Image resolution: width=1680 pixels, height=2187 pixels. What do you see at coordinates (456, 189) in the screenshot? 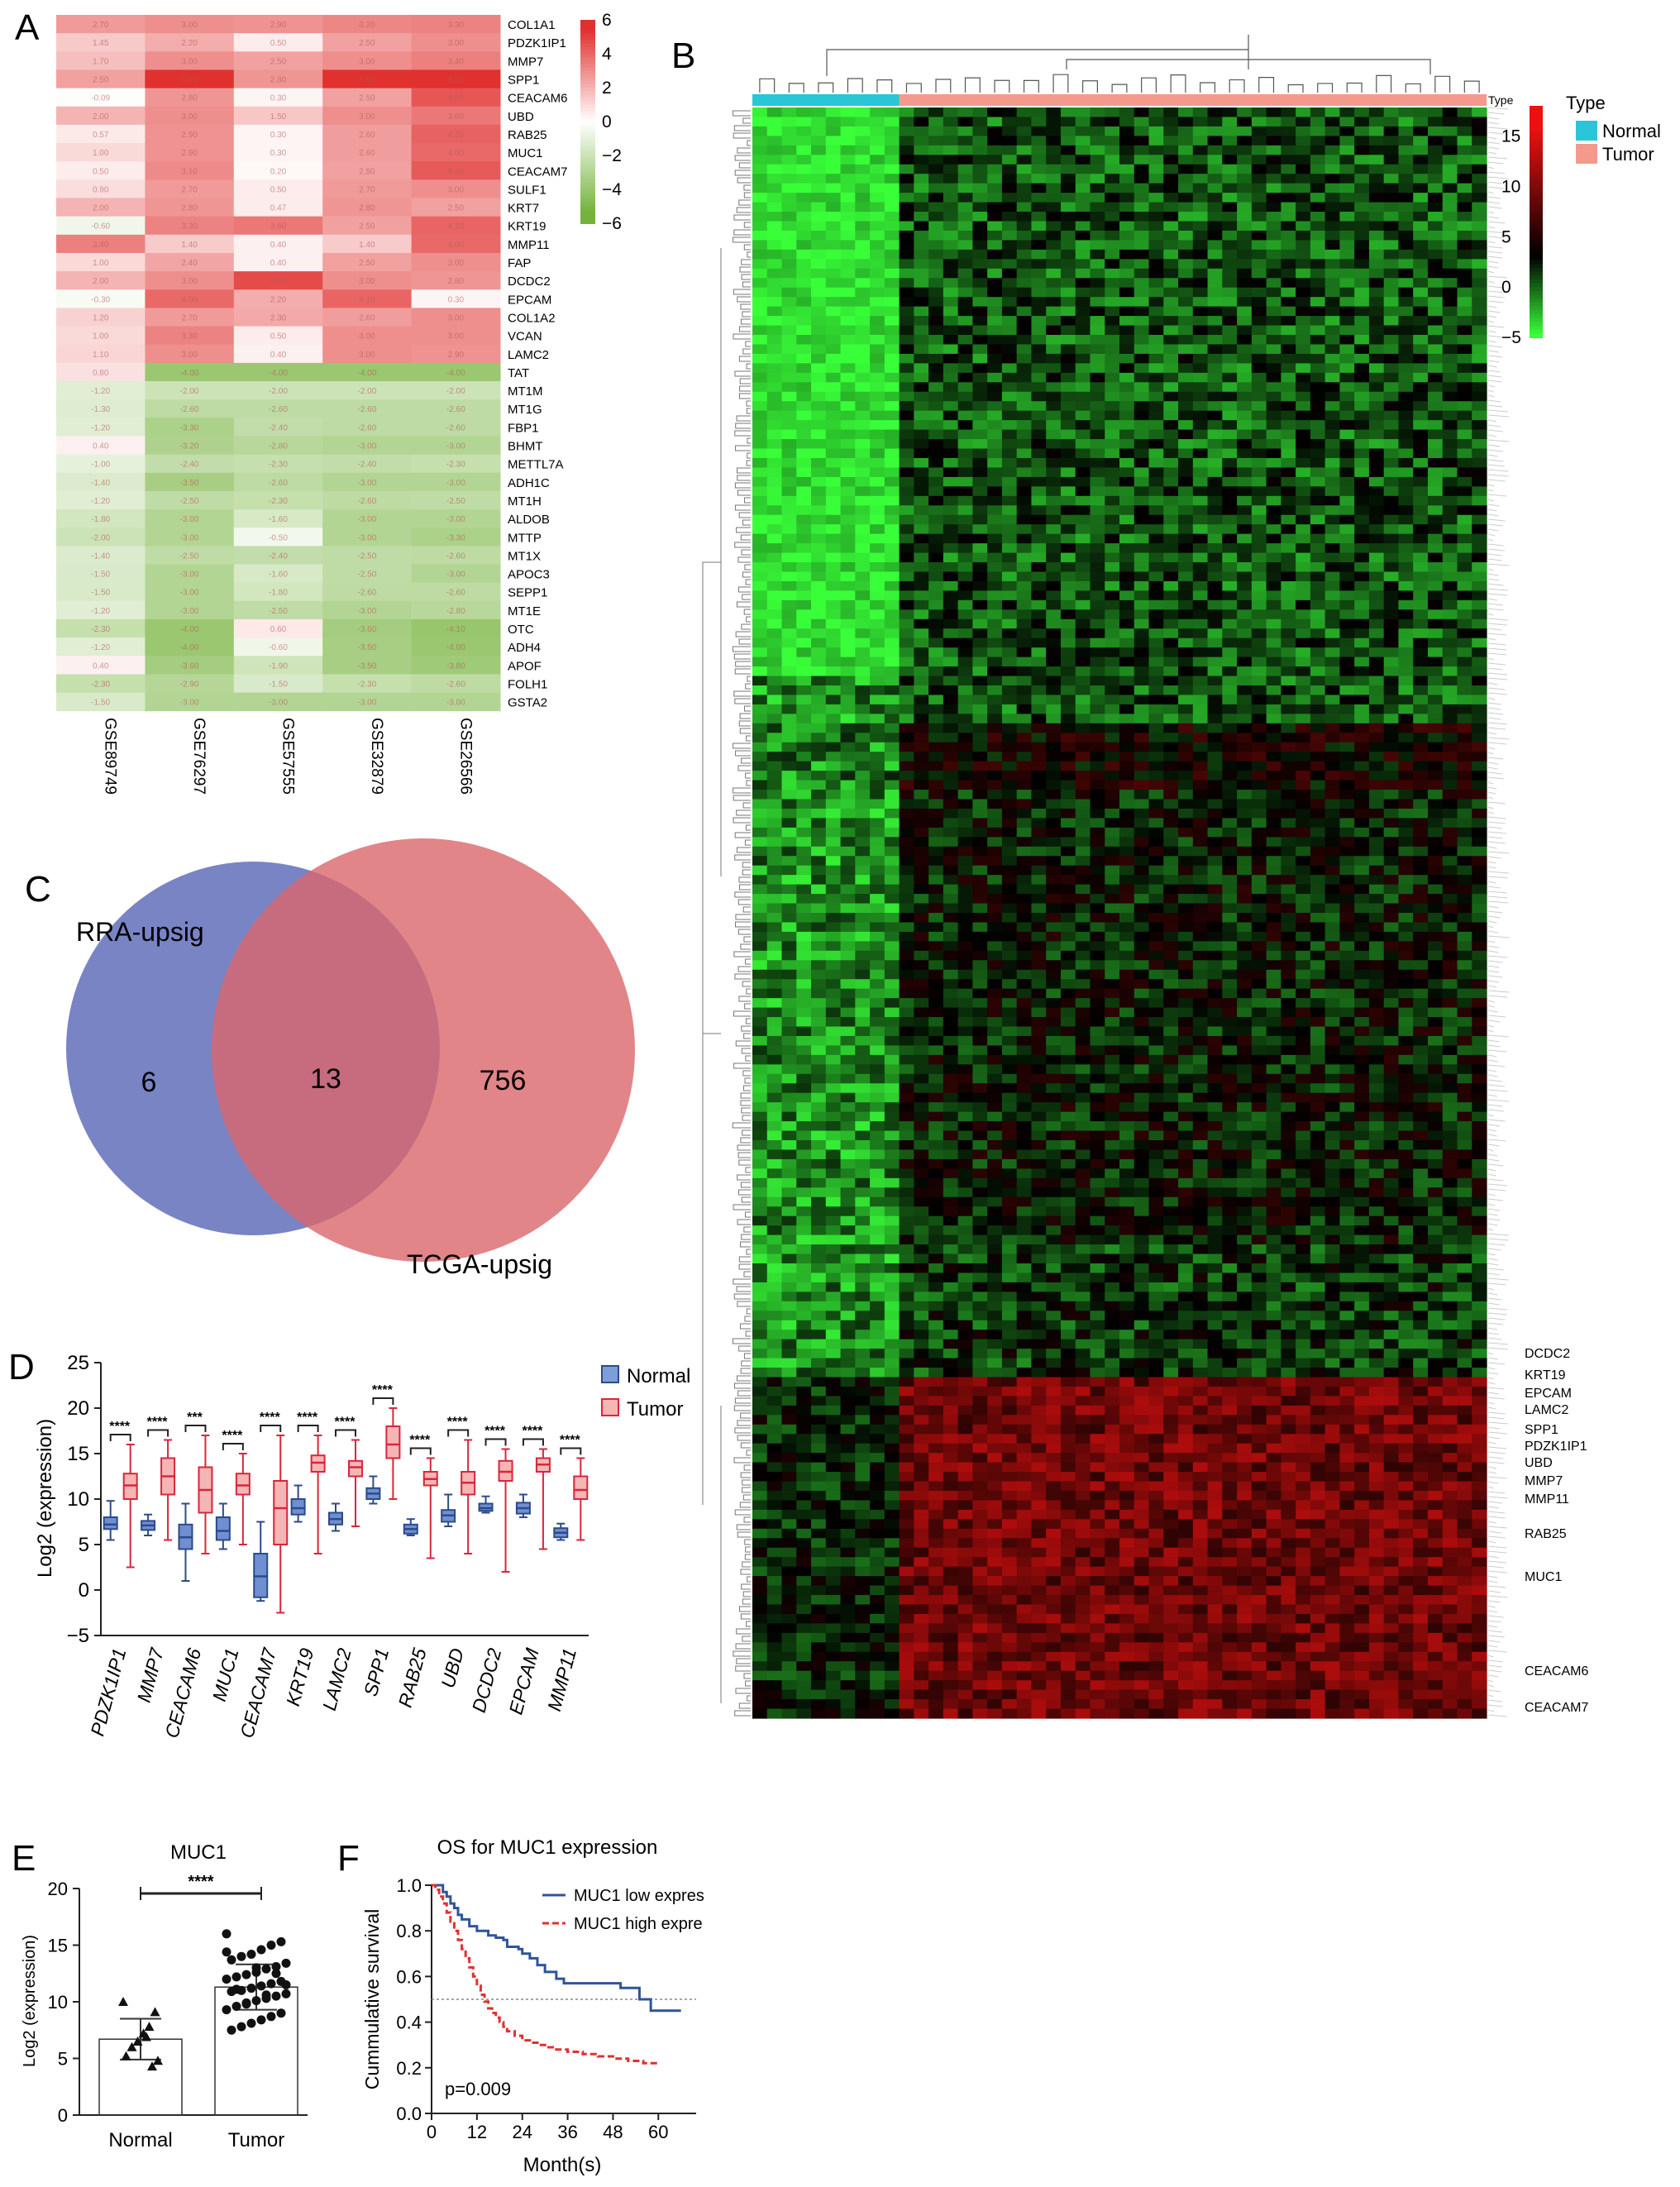
I see `heatmap-a-cell-value: 3.00` at bounding box center [456, 189].